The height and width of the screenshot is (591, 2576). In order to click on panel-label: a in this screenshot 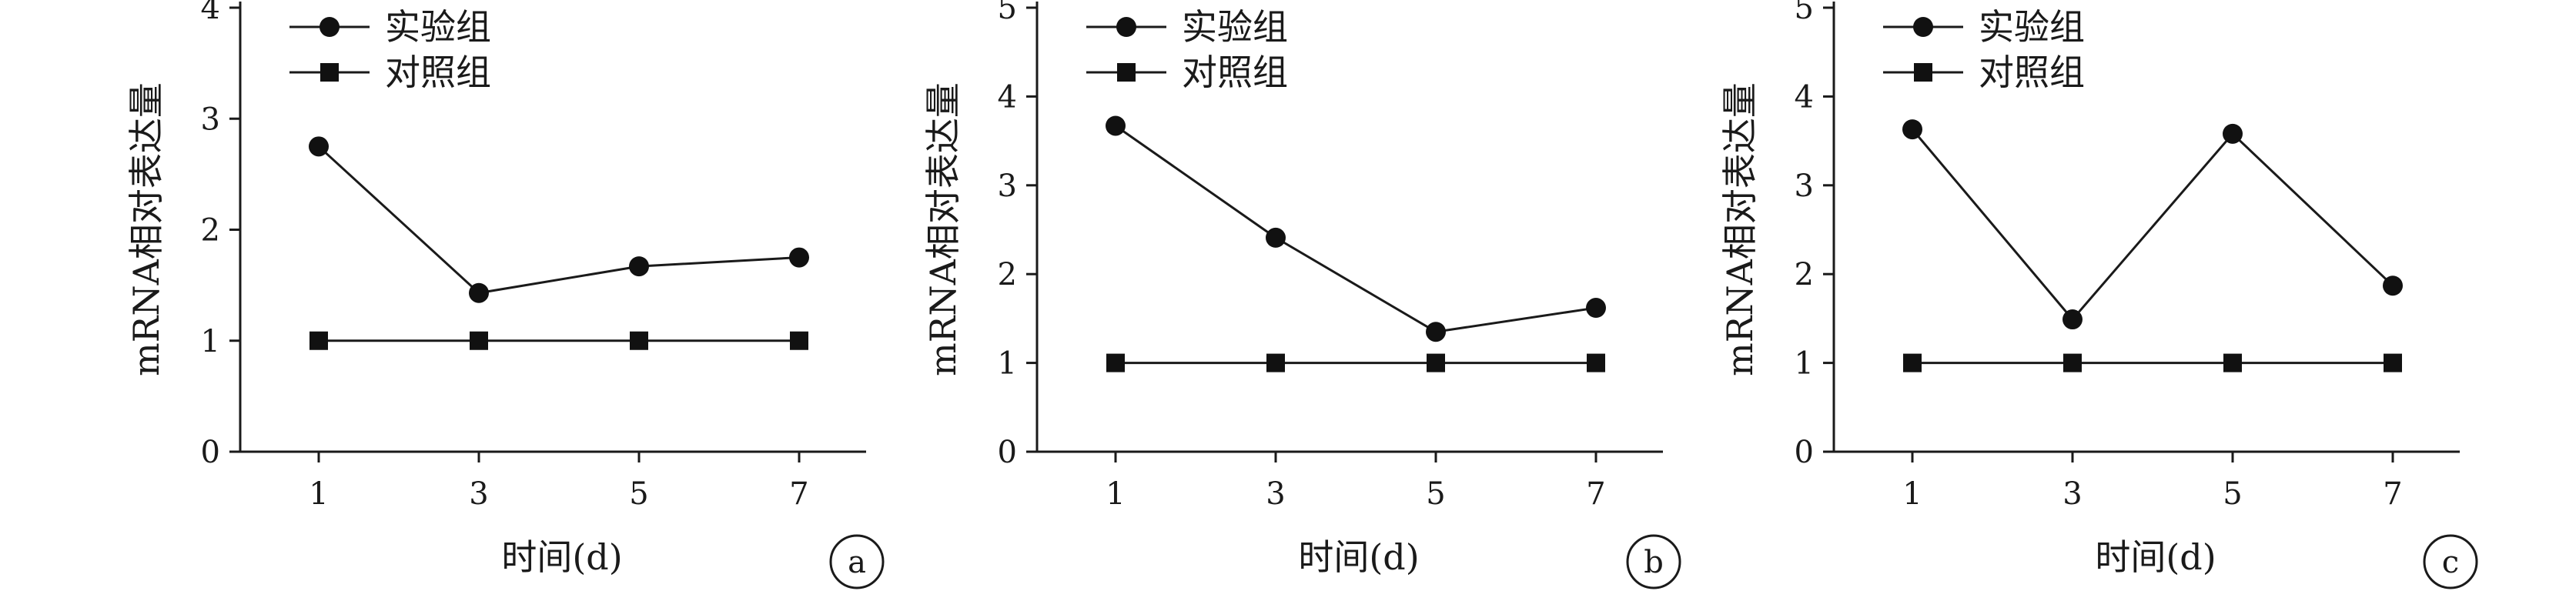, I will do `click(857, 562)`.